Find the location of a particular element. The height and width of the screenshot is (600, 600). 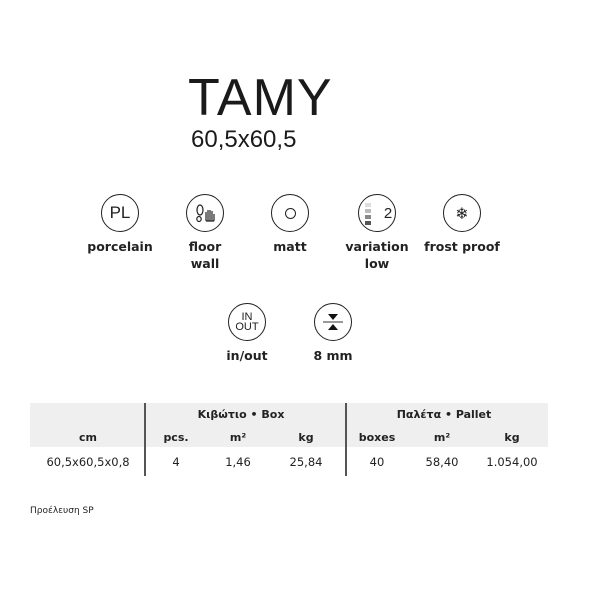

feature-label: floor is located at coordinates (205, 246).